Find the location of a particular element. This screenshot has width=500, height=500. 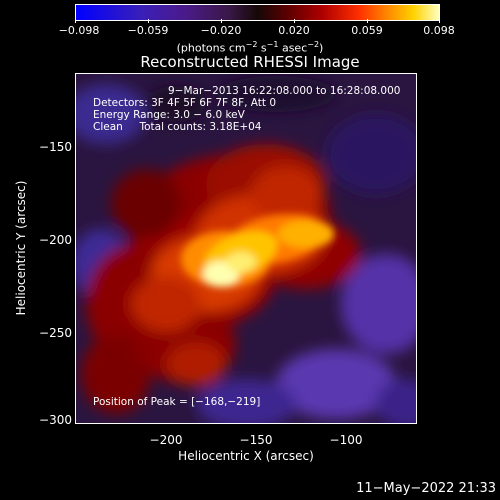

y-axis-label: Heliocentric Y (arcsec) is located at coordinates (21, 248).